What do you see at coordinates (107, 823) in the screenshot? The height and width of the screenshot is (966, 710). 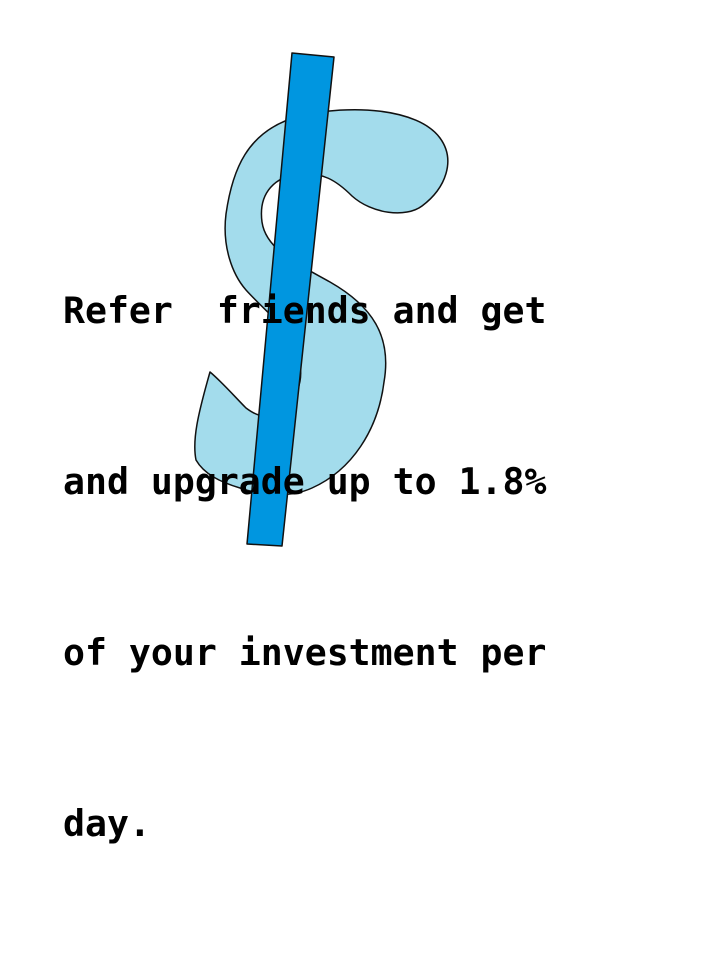 I see `message-line-4: day.` at bounding box center [107, 823].